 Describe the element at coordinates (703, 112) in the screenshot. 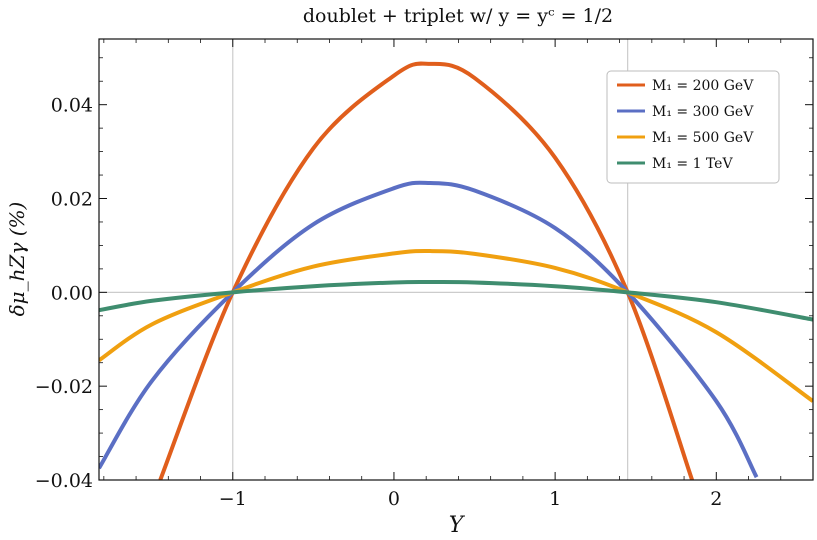

I see `legend-label: M₁ = 300 GeV` at that location.